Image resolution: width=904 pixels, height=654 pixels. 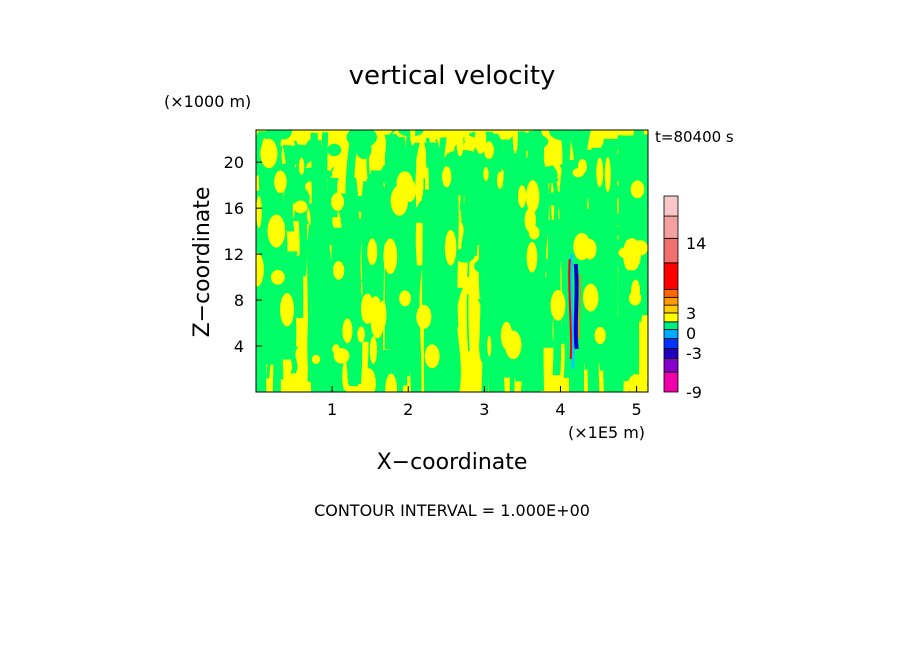 What do you see at coordinates (243, 254) in the screenshot?
I see `y-axis: 4 8 12 16 20` at bounding box center [243, 254].